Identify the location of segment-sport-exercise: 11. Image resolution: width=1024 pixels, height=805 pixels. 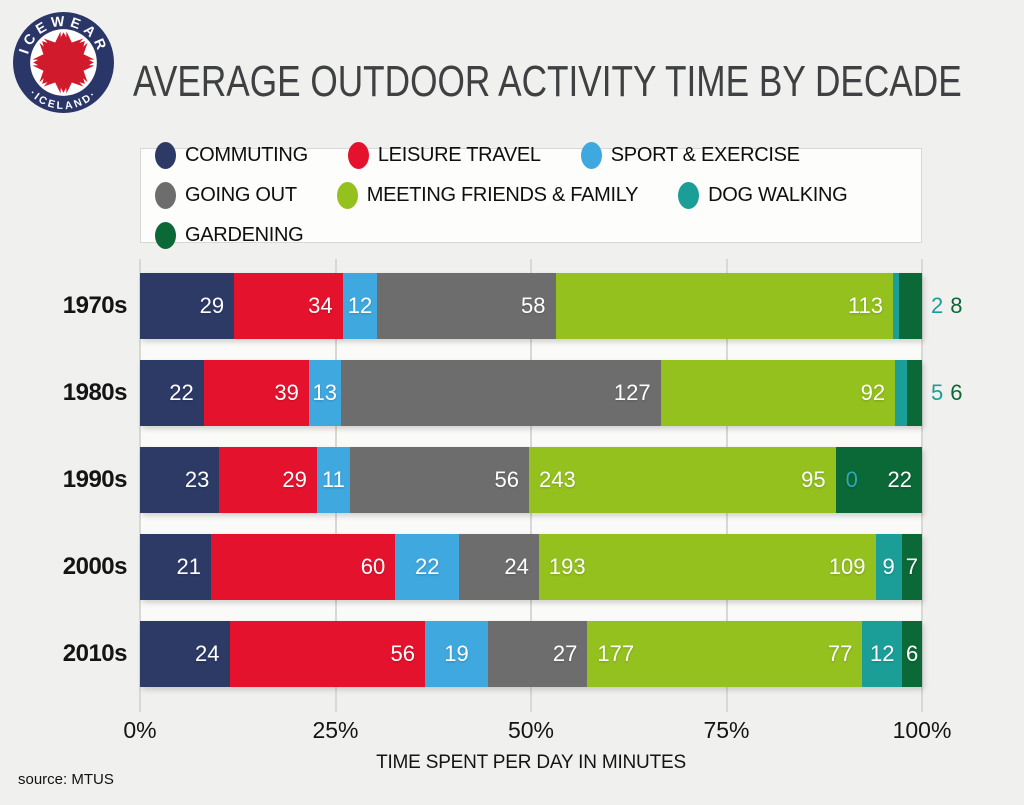
(333, 480).